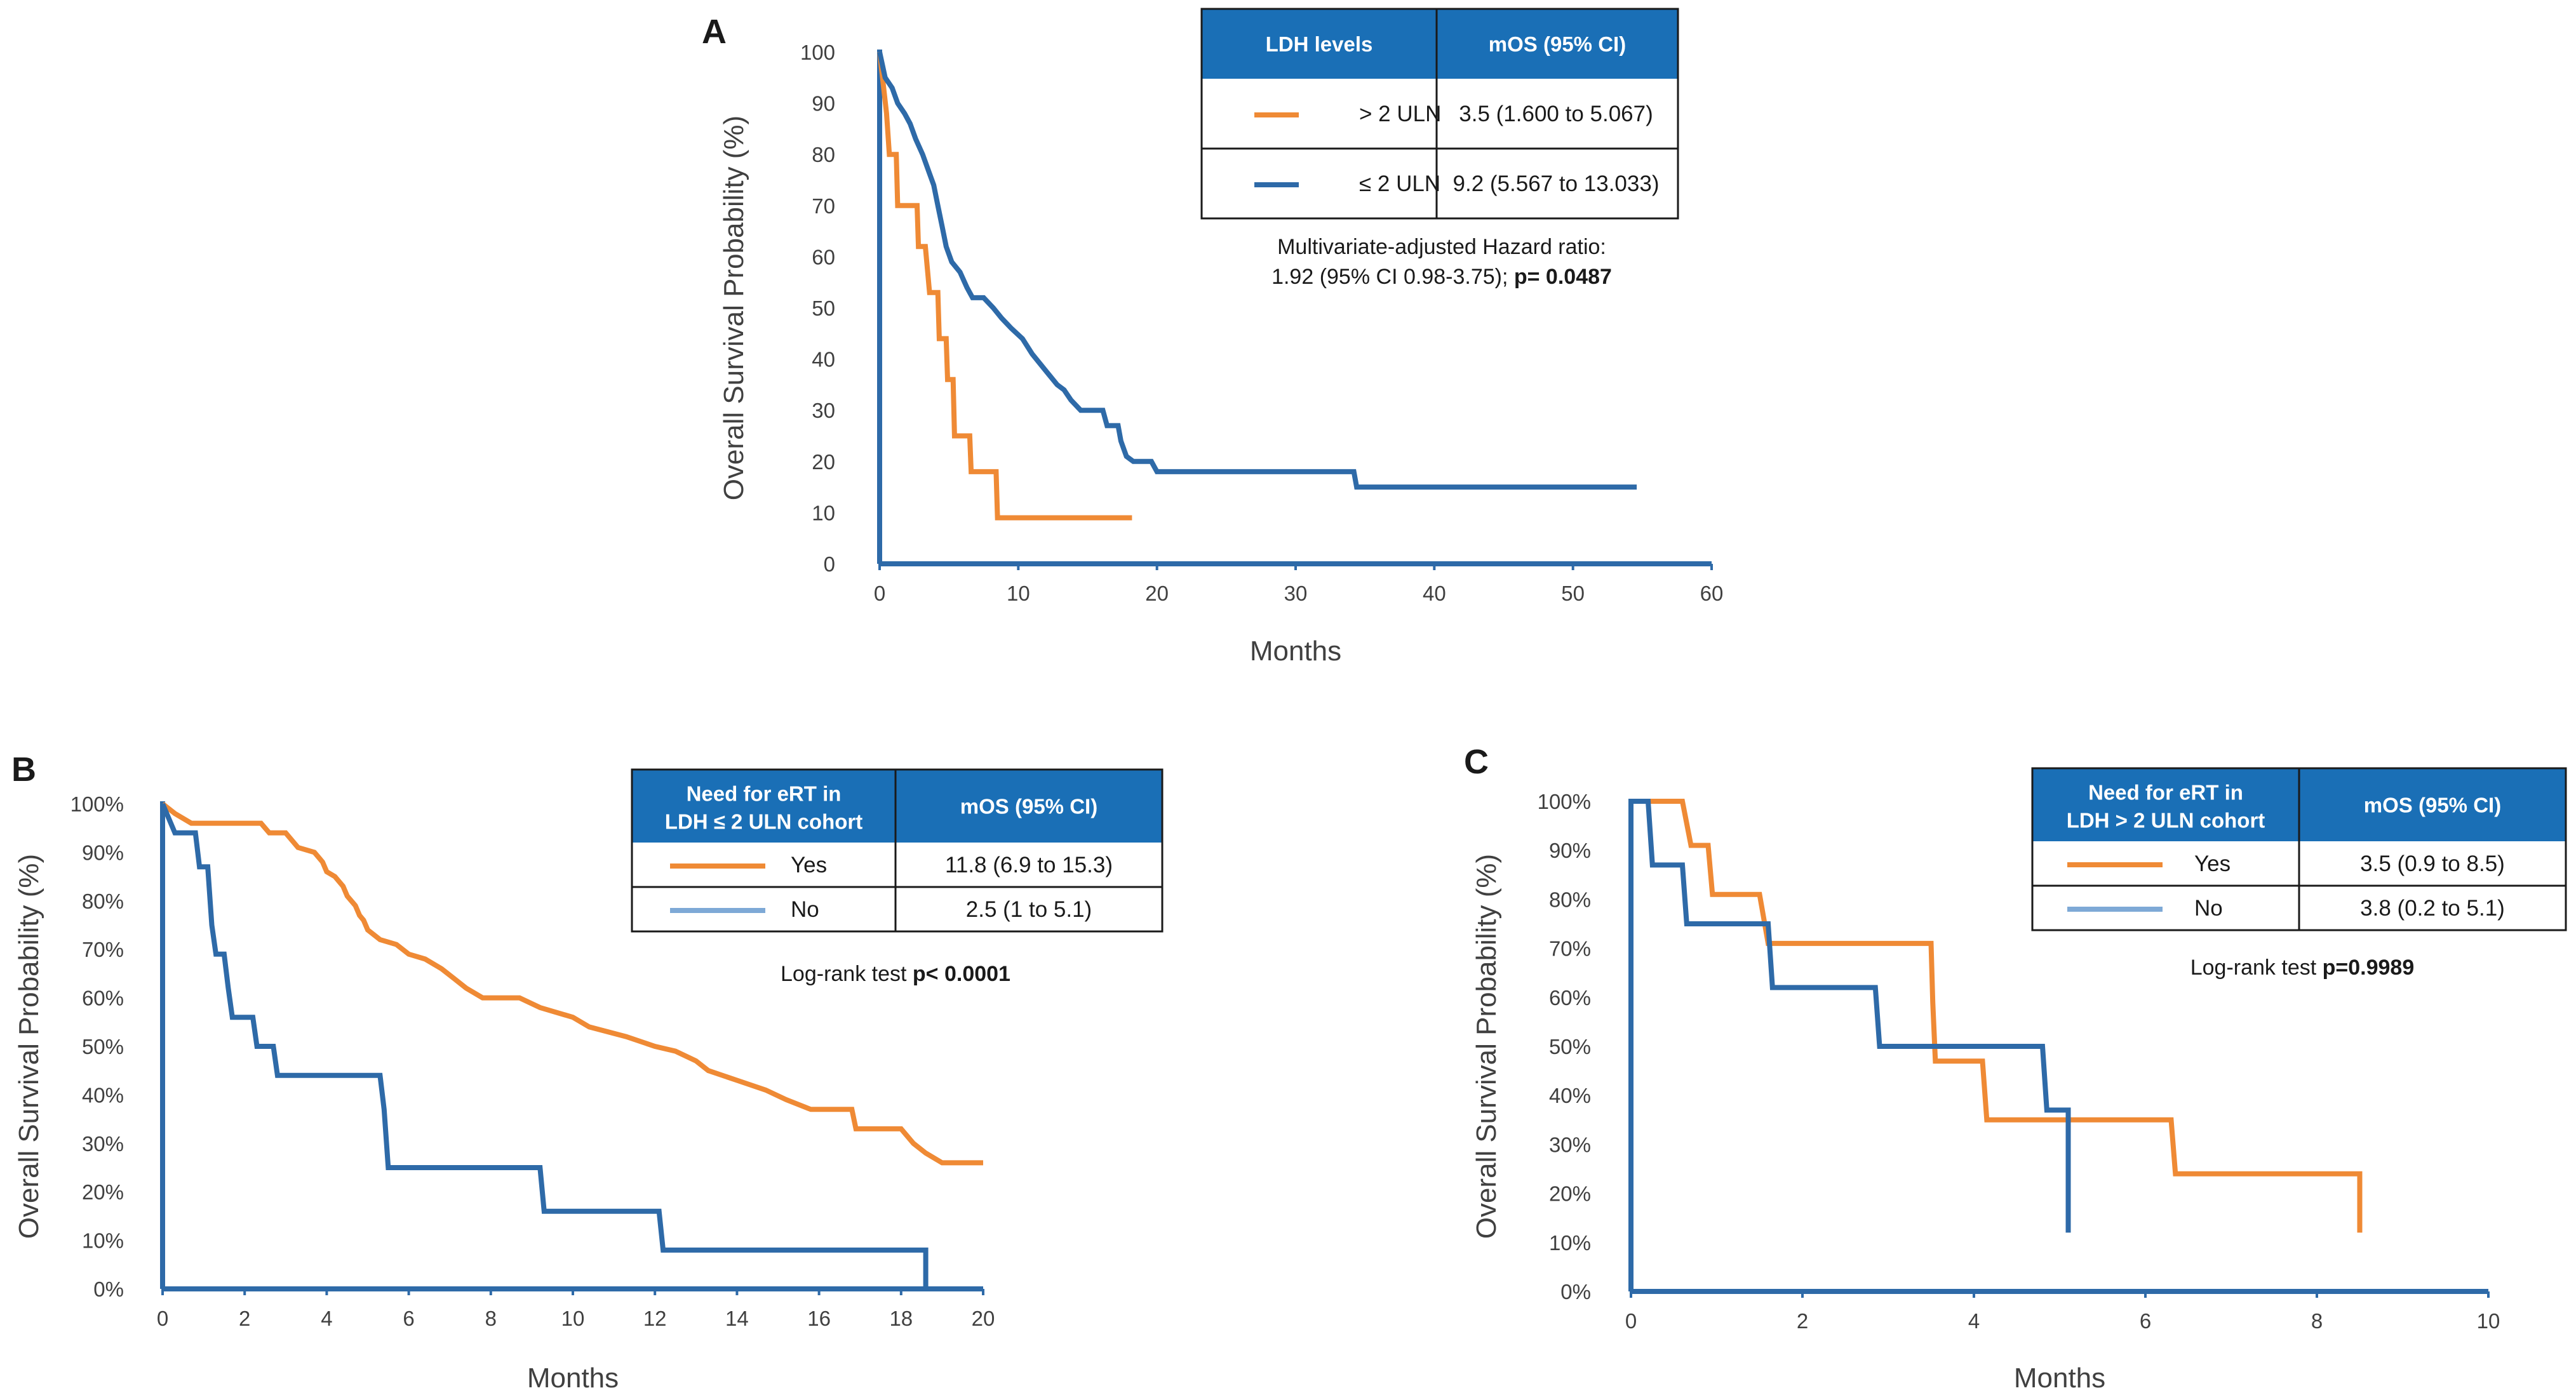  What do you see at coordinates (1441, 247) in the screenshot?
I see `stat-note: Multivariate-adjusted Hazard ratio:` at bounding box center [1441, 247].